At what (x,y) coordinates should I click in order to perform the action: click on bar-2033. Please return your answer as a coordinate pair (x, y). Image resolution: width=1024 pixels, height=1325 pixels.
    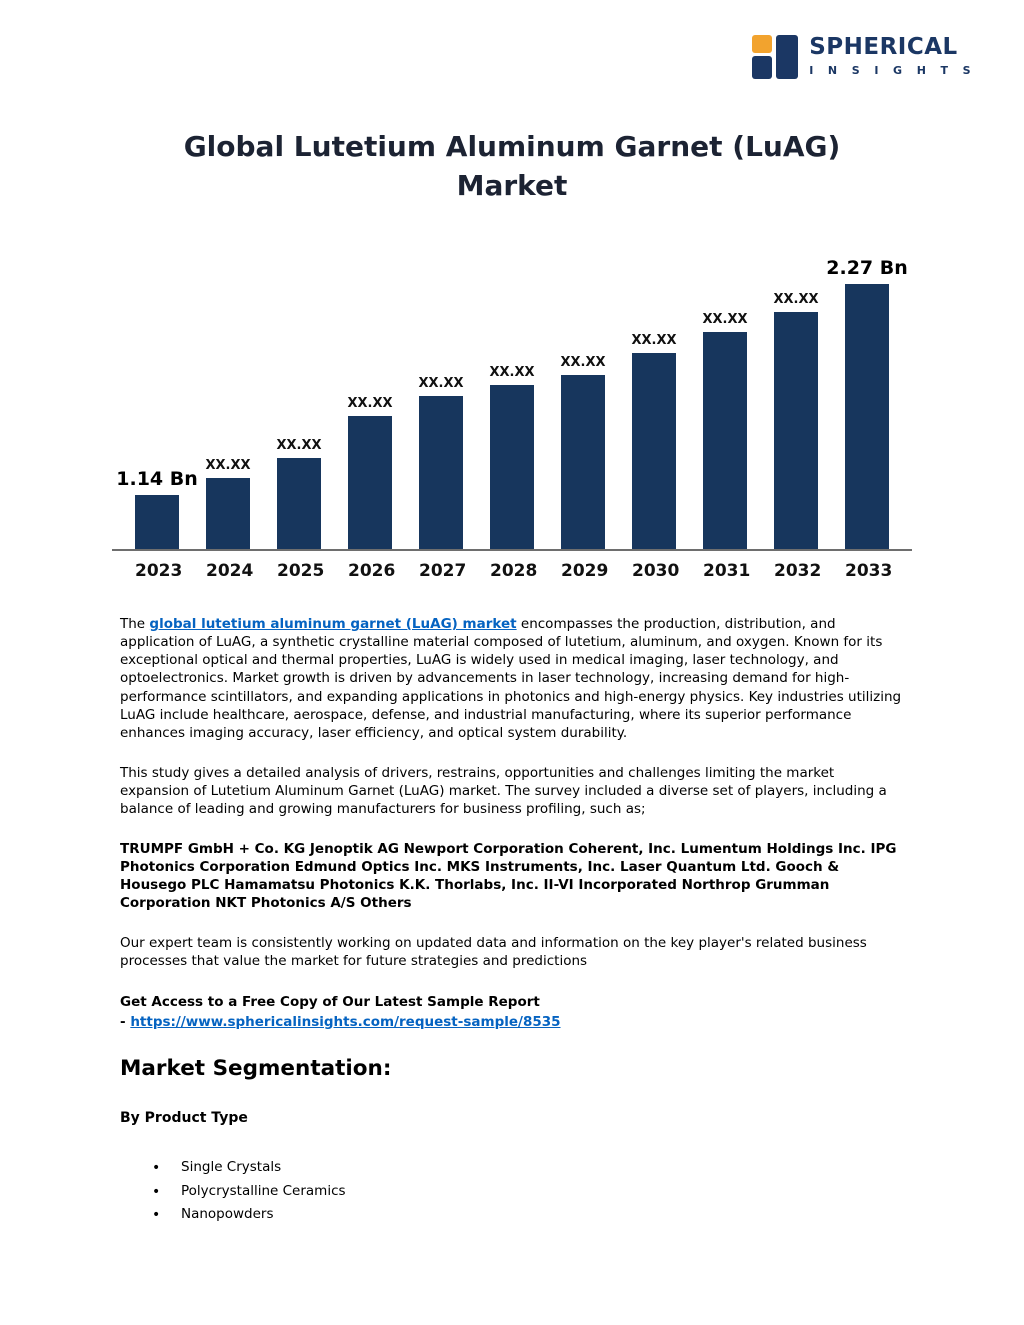
    Looking at the image, I should click on (867, 417).